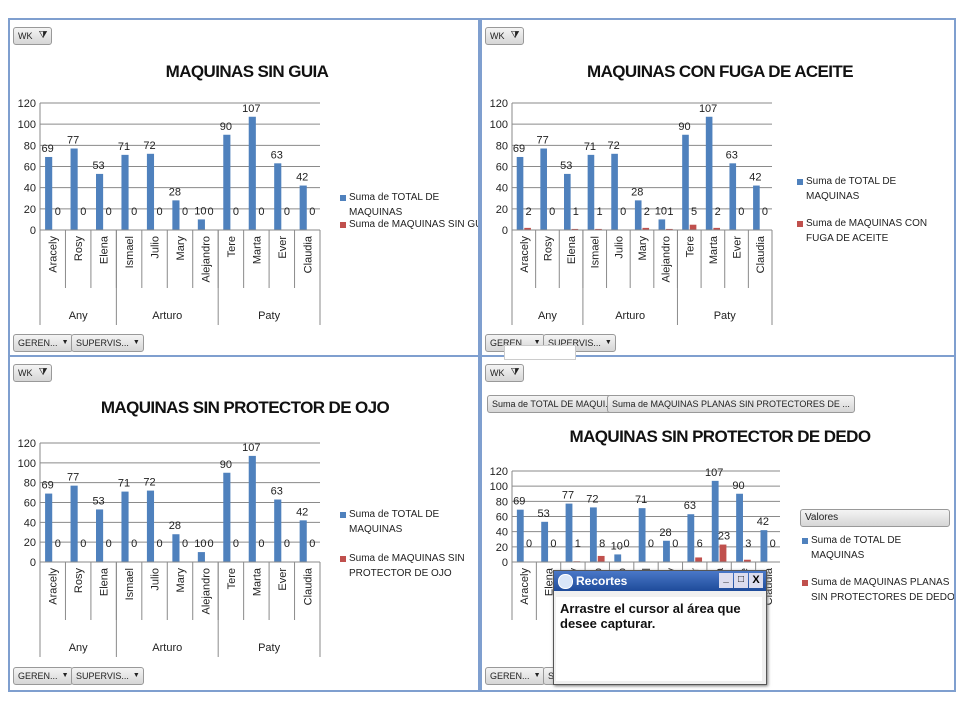  I want to click on x-tick-label: Ever, so click(283, 579).